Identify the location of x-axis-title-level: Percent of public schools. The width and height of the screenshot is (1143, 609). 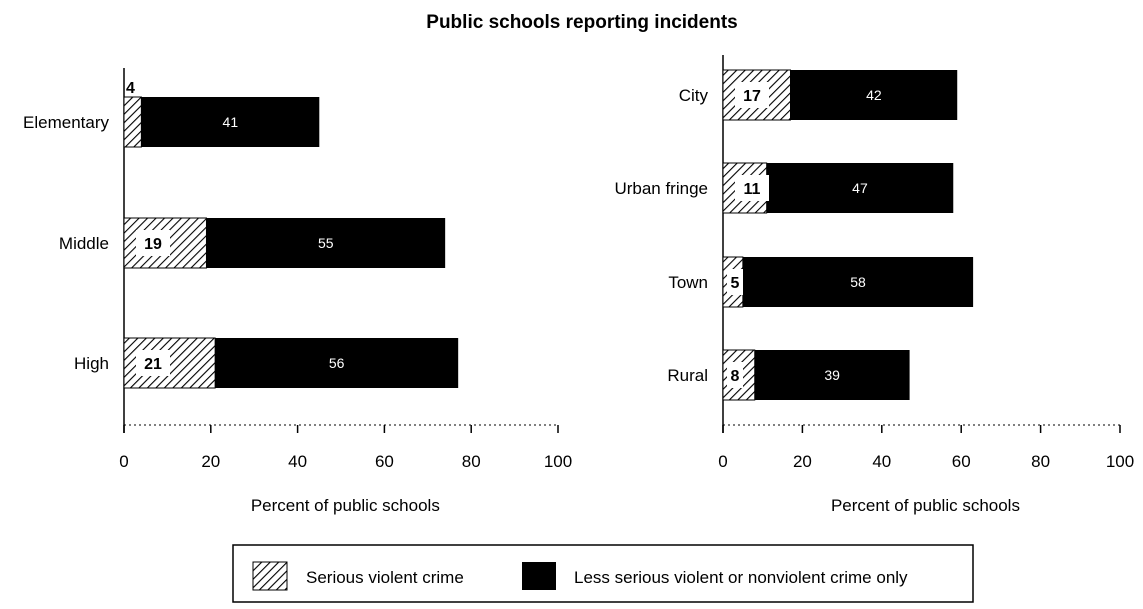
(345, 505).